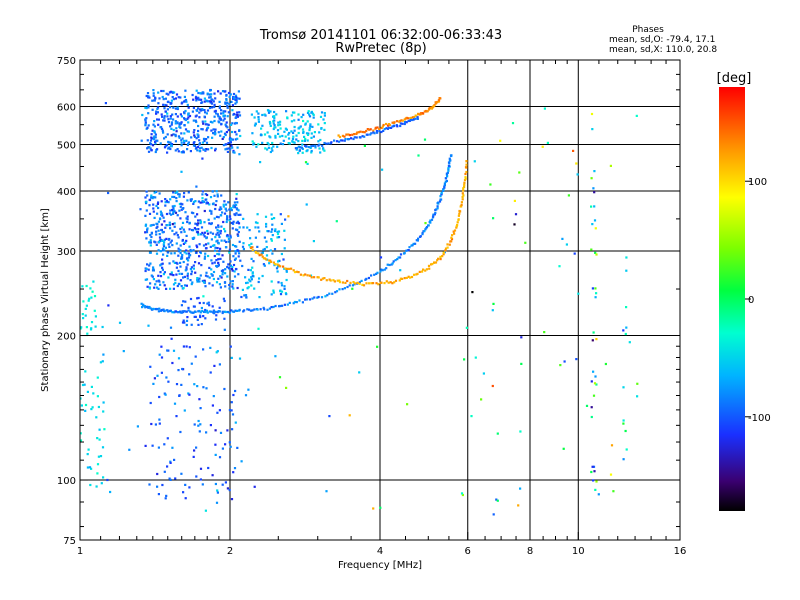 This screenshot has height=600, width=800. Describe the element at coordinates (66, 108) in the screenshot. I see `y-tick-label: 600` at that location.